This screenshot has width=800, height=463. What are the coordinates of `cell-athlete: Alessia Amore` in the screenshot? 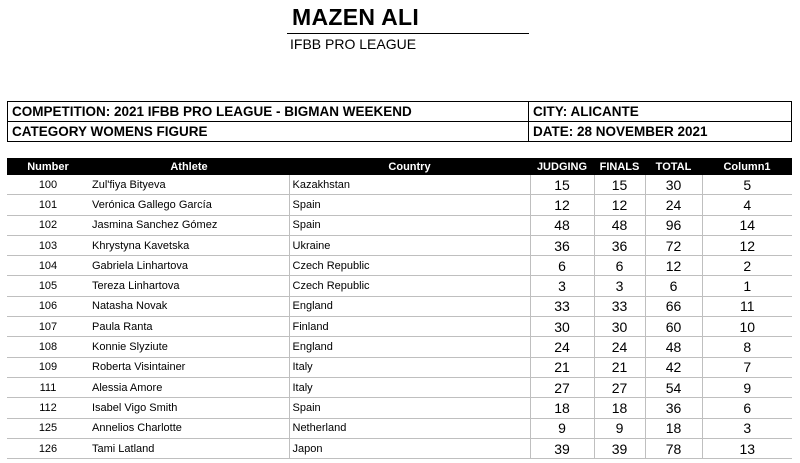 It's located at (189, 388).